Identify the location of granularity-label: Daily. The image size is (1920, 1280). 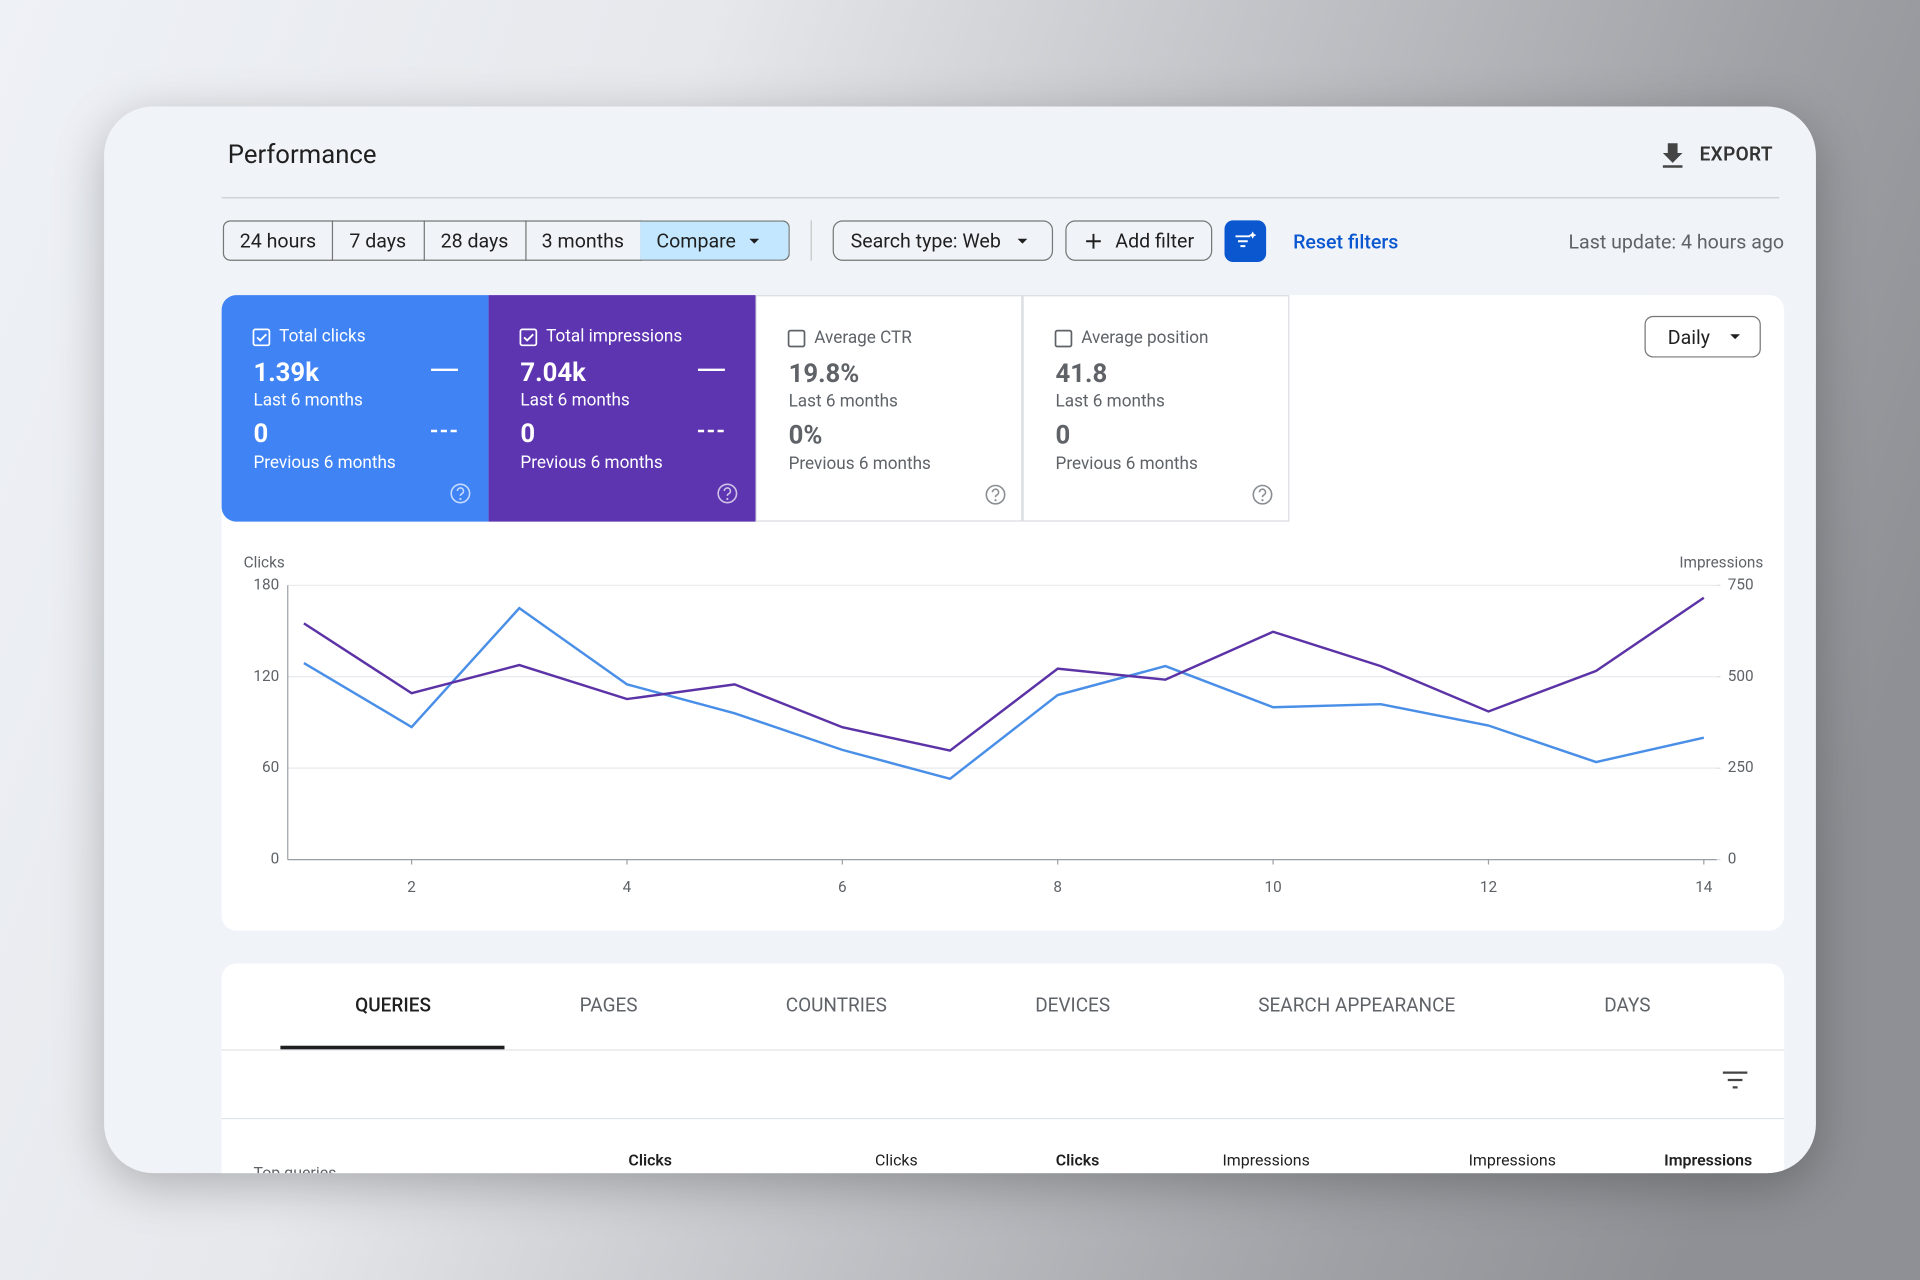
(1689, 337).